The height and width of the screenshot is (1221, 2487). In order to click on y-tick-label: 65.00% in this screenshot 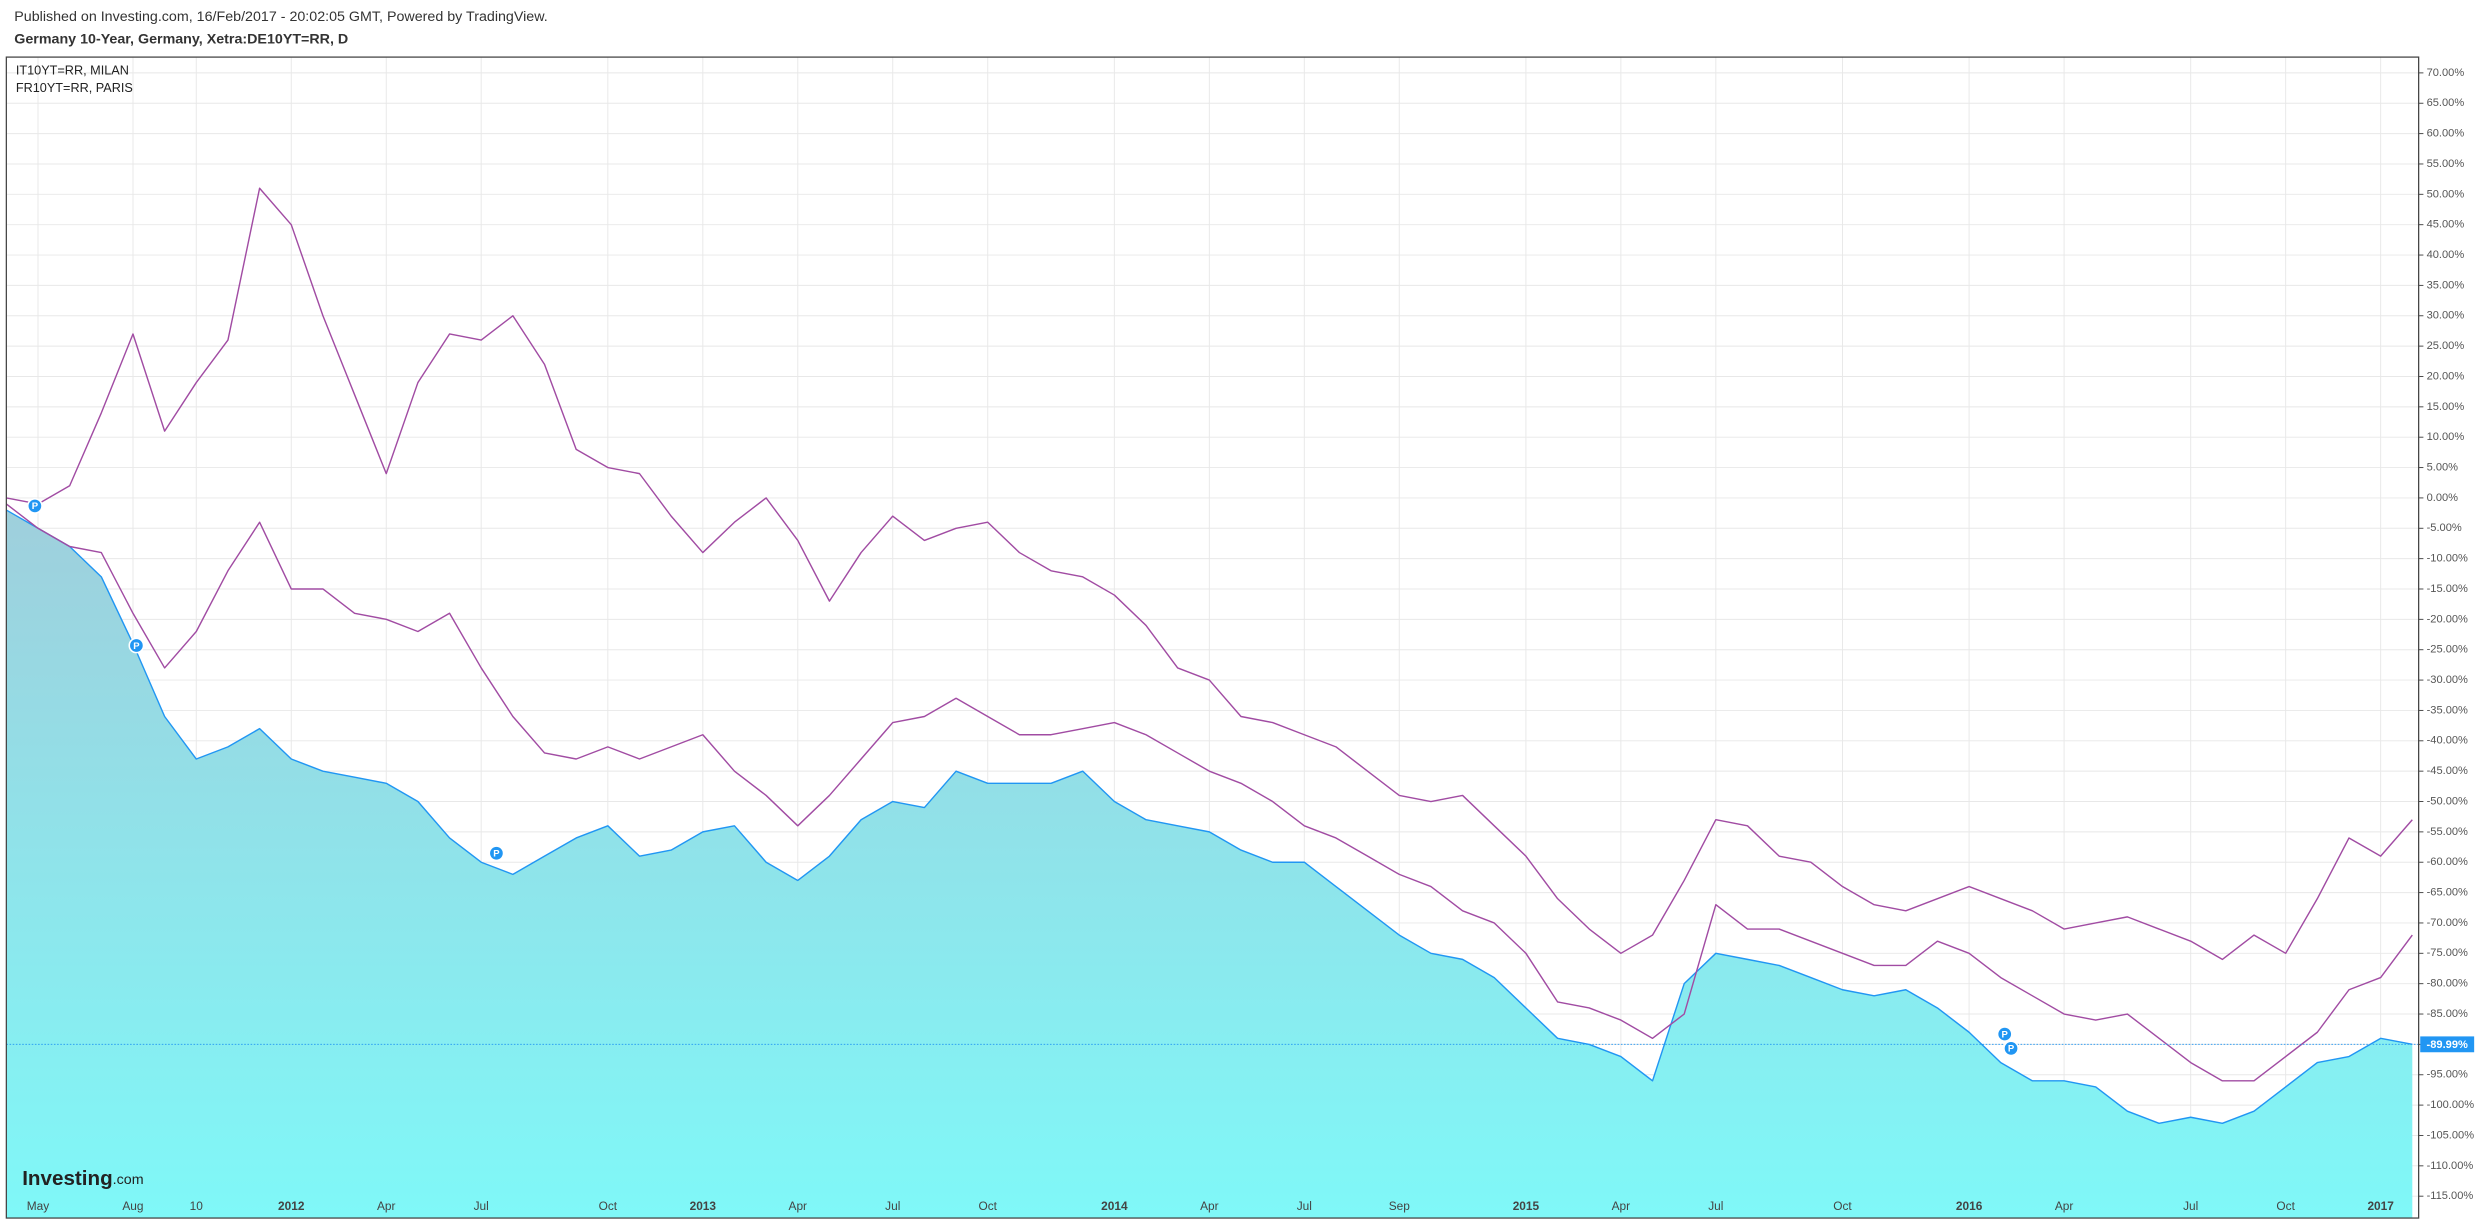, I will do `click(2446, 103)`.